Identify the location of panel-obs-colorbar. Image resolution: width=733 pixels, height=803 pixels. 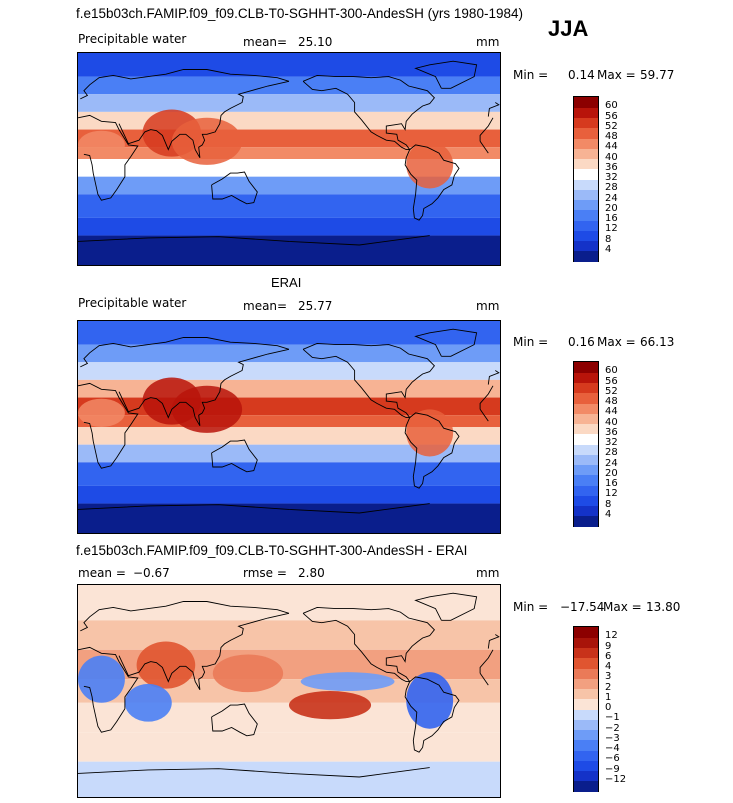
(586, 444).